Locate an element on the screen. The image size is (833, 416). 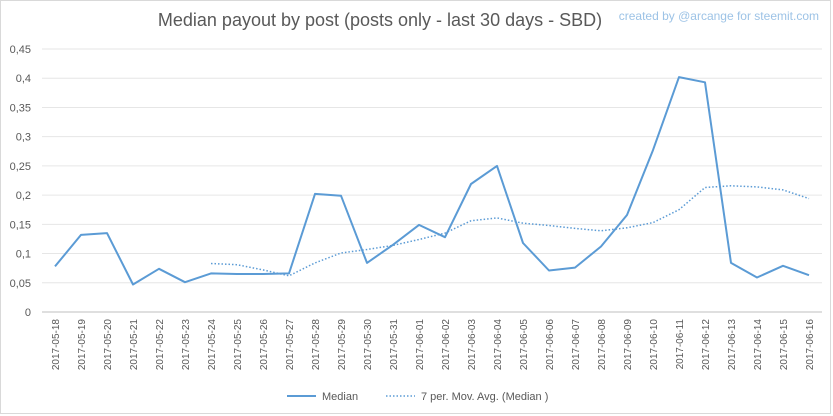
x-tick-label: 2017-06-03 is located at coordinates (472, 345).